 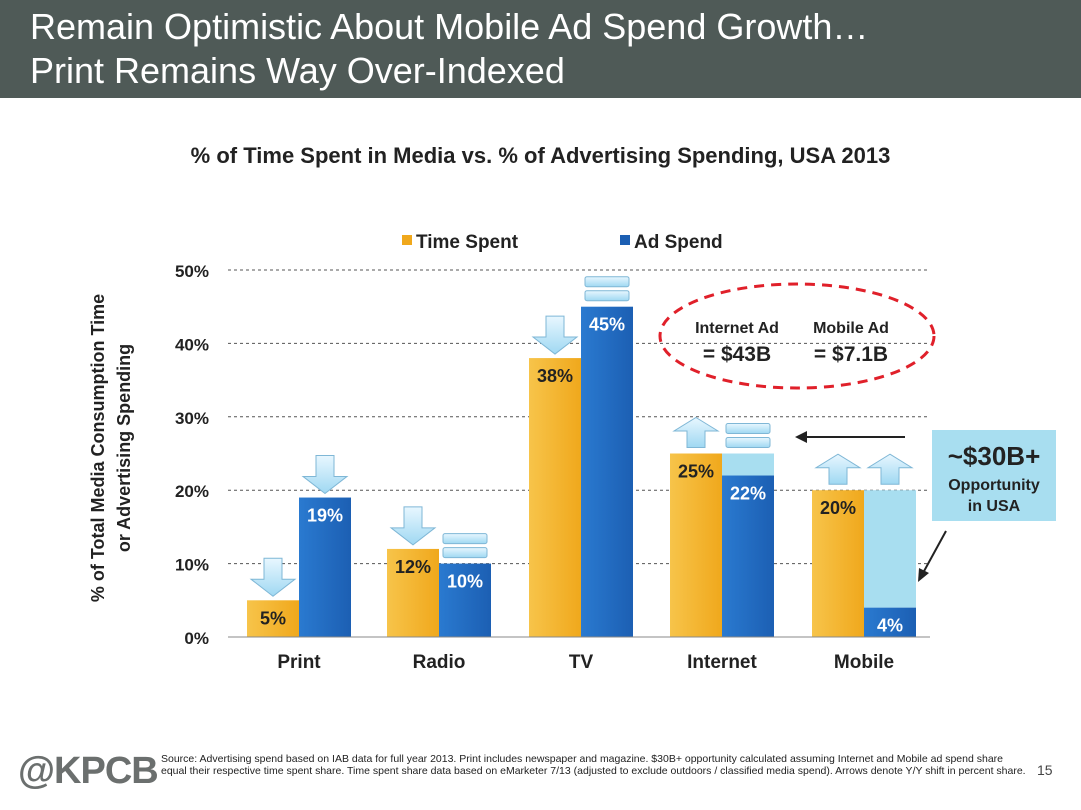 I want to click on bar-time-spent-print, so click(x=273, y=618).